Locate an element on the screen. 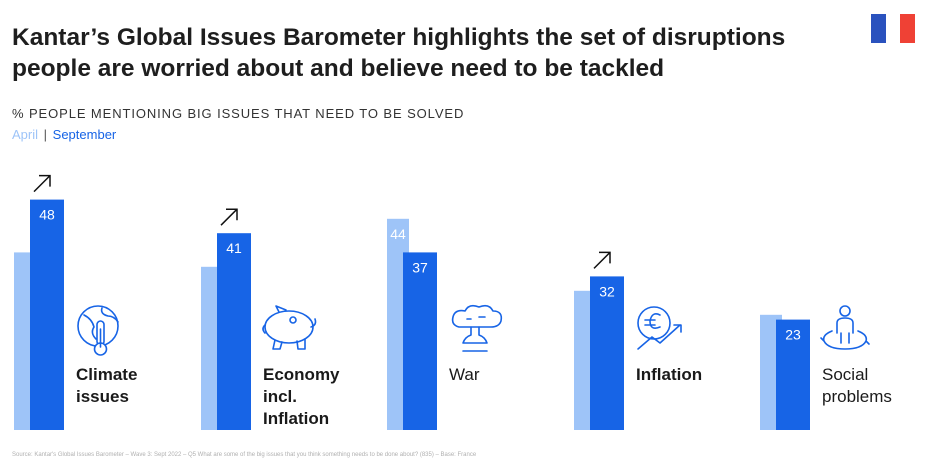 Image resolution: width=925 pixels, height=463 pixels. legend: April | September is located at coordinates (64, 134).